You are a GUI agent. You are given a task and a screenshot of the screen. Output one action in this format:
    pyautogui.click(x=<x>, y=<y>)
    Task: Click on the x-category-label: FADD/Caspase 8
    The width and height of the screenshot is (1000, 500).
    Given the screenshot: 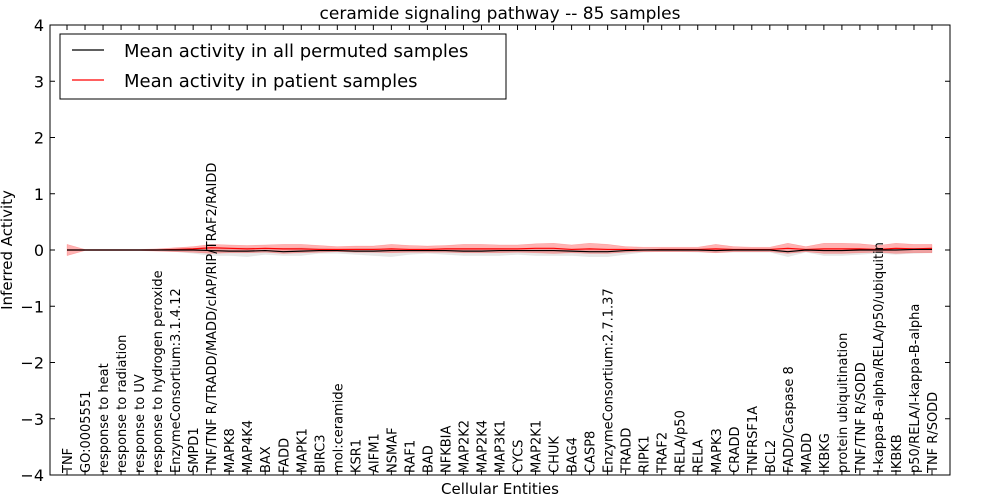 What is the action you would take?
    pyautogui.click(x=789, y=419)
    